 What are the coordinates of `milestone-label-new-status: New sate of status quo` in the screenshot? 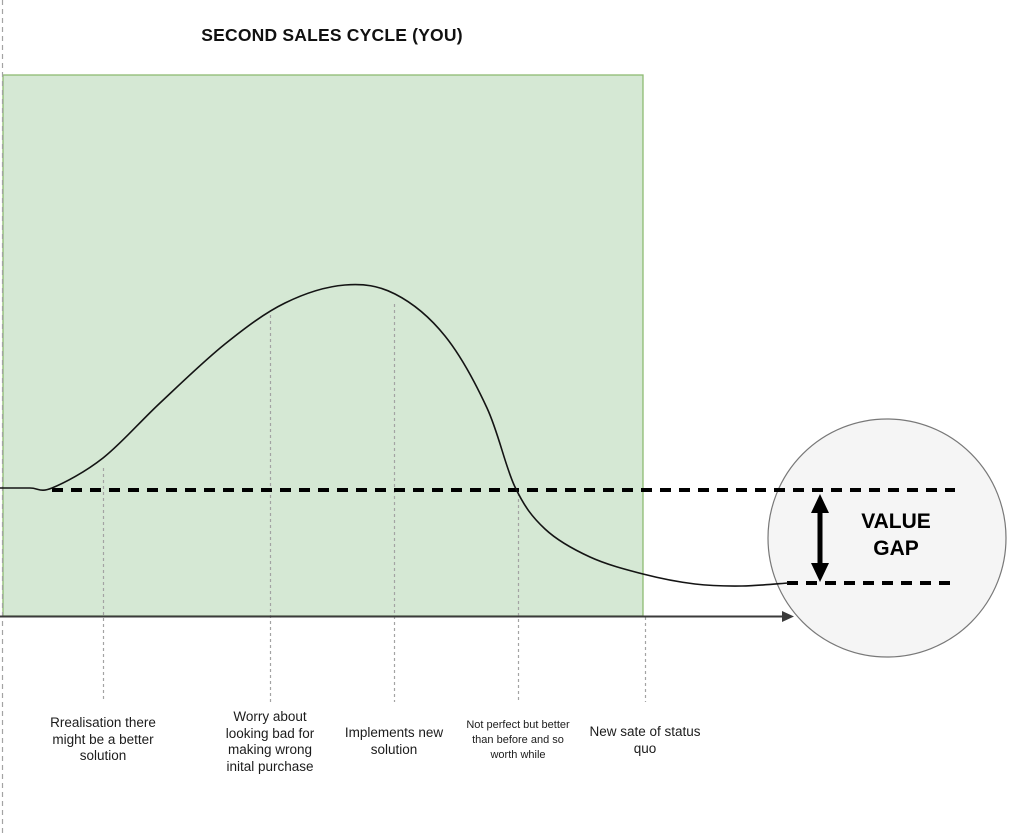 It's located at (645, 740).